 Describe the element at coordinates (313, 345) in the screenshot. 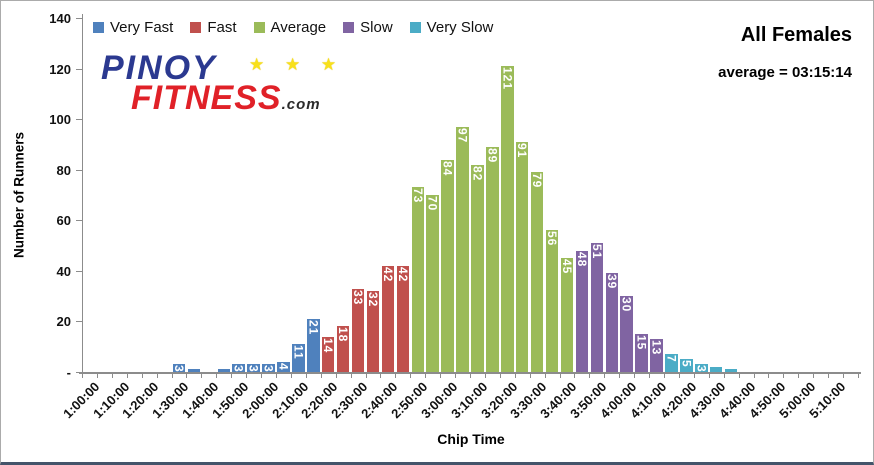

I see `bar-2-15-00: 21` at that location.